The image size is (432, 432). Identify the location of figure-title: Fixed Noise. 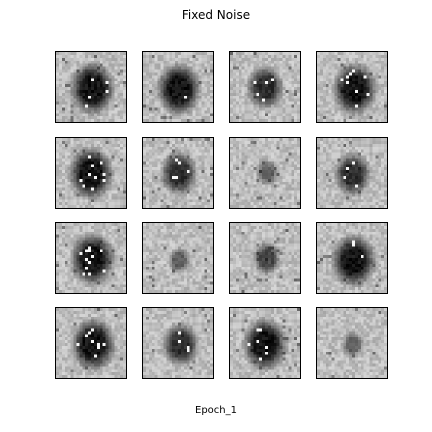
(216, 15).